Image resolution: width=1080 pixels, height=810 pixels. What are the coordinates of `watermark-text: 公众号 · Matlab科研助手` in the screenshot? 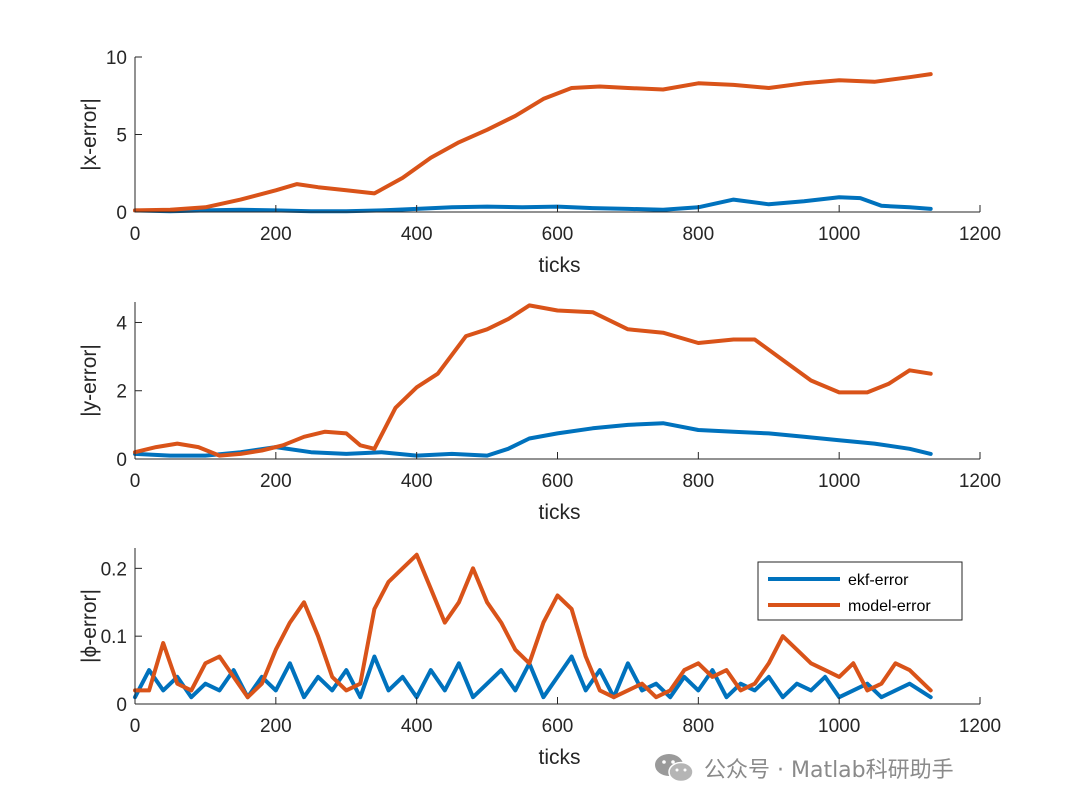 It's located at (829, 770).